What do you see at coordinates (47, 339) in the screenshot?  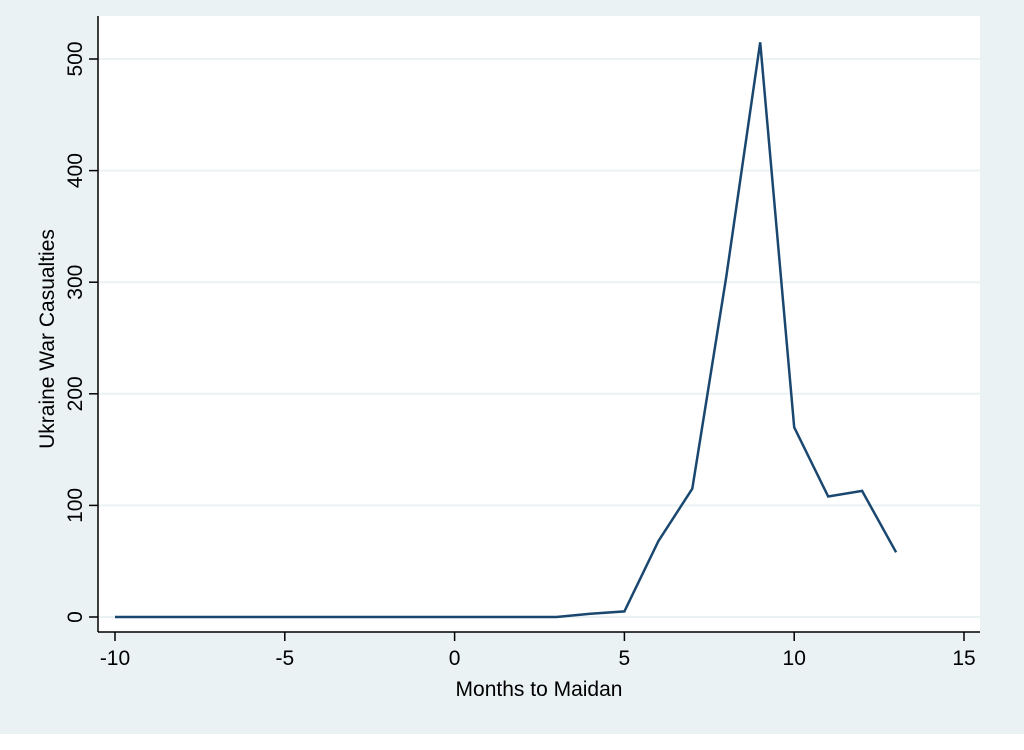 I see `y-axis-title: Ukraine War Casualties` at bounding box center [47, 339].